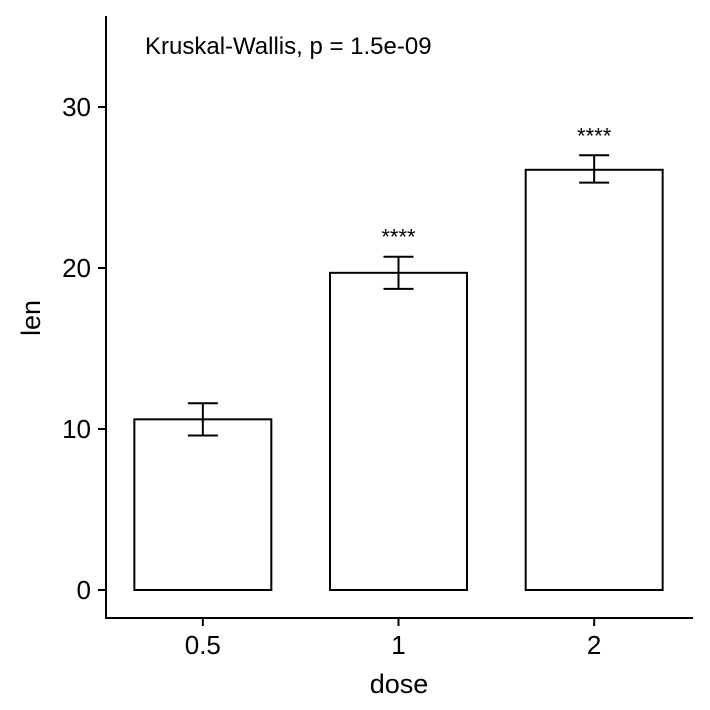 This screenshot has height=710, width=710. What do you see at coordinates (594, 645) in the screenshot?
I see `x-tick-label: 2` at bounding box center [594, 645].